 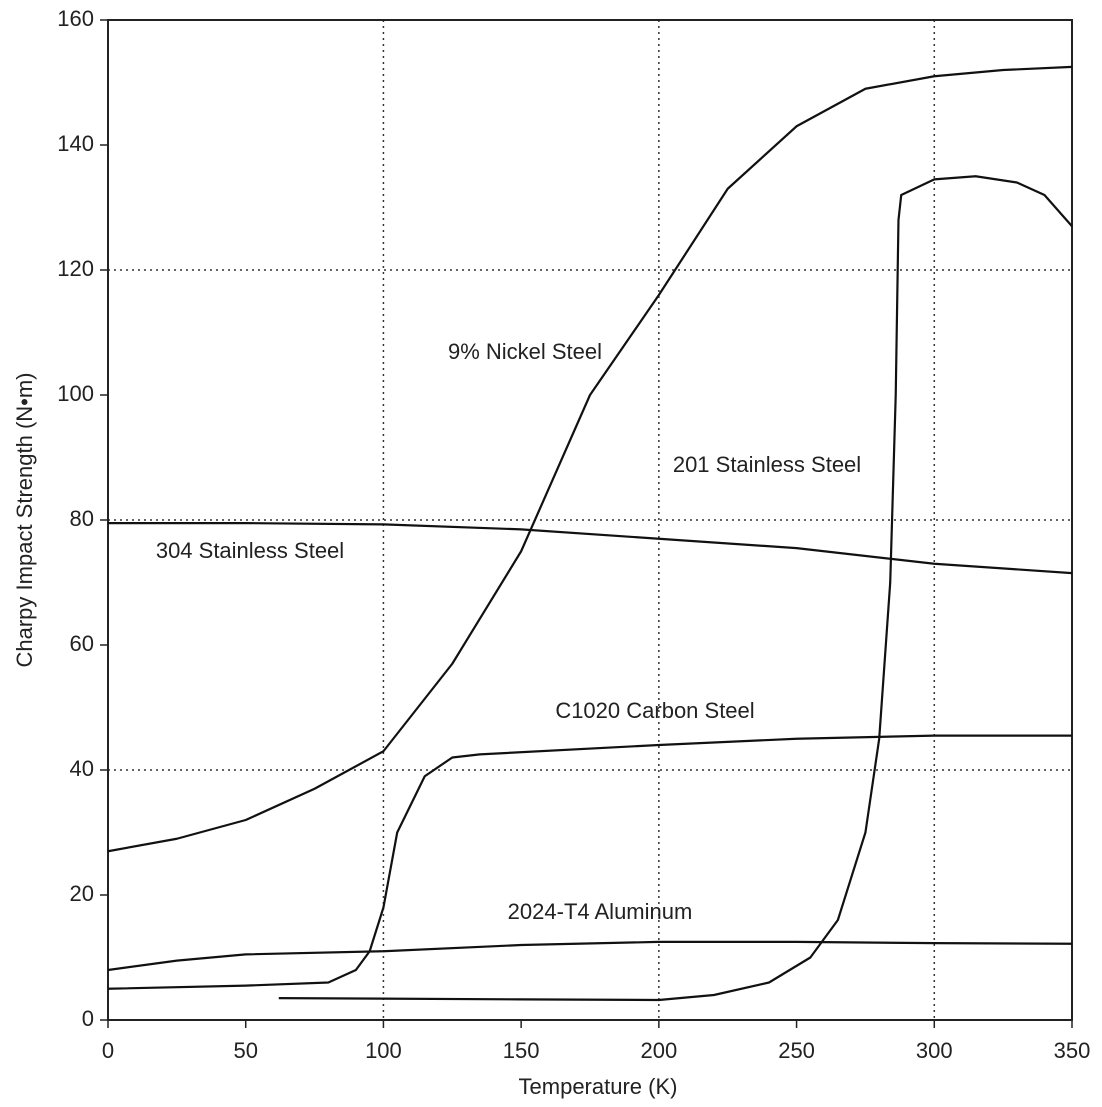 I want to click on series-label: 9% Nickel Steel, so click(x=525, y=351).